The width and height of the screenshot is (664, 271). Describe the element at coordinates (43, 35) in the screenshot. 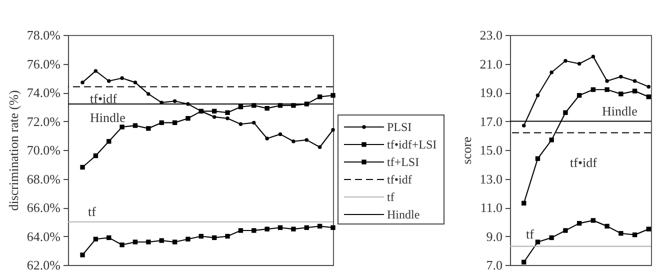

I see `y-tick-label: 78.0%` at that location.